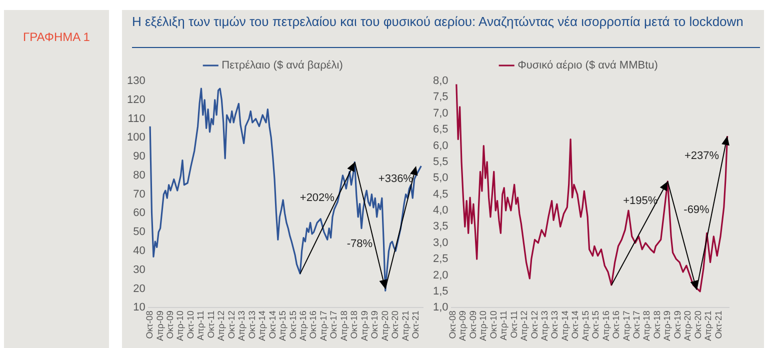 The height and width of the screenshot is (348, 768). Describe the element at coordinates (440, 242) in the screenshot. I see `y-tick-label: 3,0` at that location.